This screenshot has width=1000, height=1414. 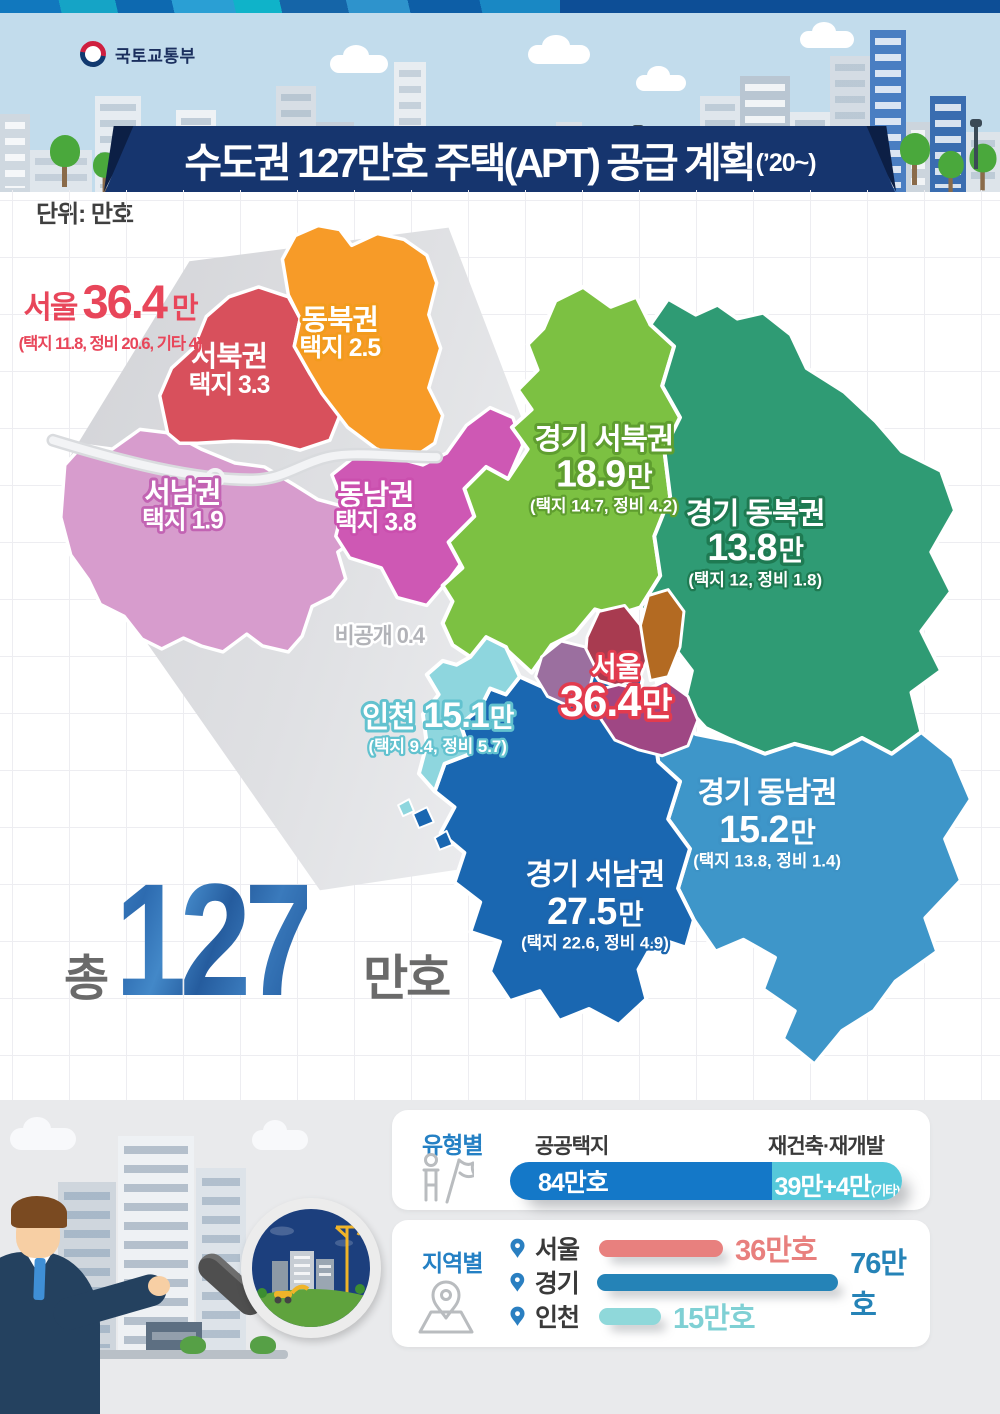 What do you see at coordinates (375, 496) in the screenshot?
I see `label-seoul-se-name: 동남권` at bounding box center [375, 496].